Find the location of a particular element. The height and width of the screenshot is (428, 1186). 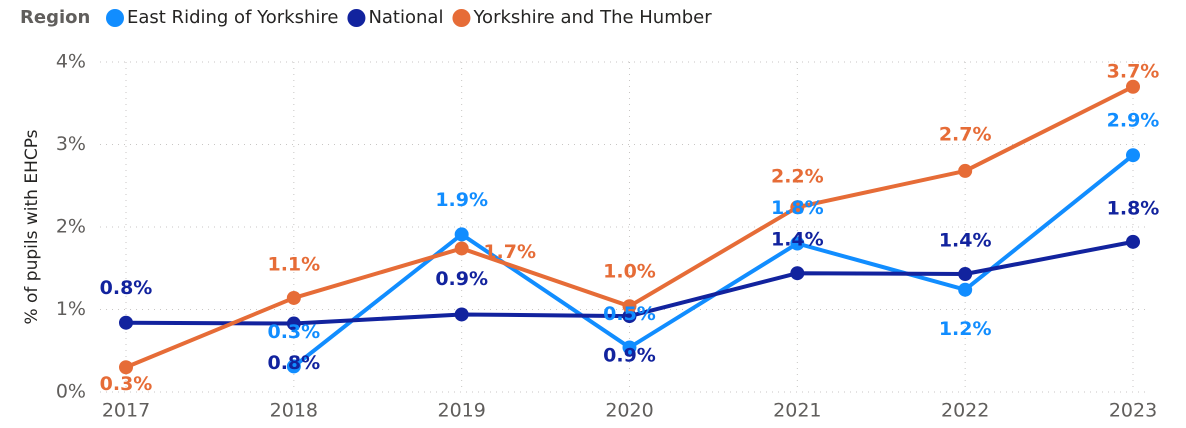

y-tick-label: 2% is located at coordinates (71, 227).